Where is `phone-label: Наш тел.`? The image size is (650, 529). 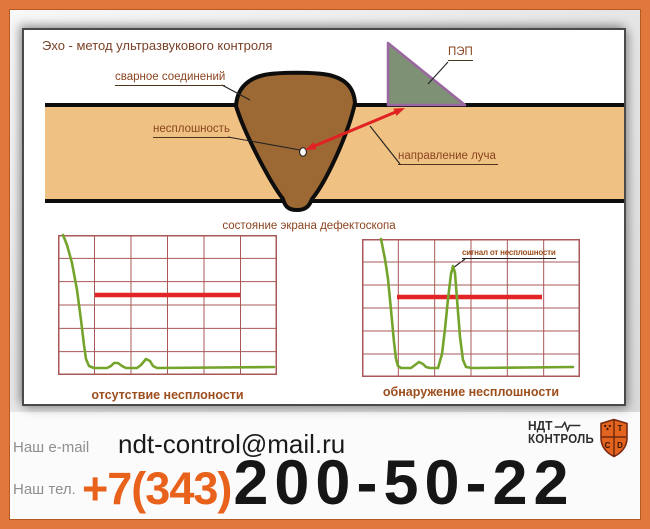
phone-label: Наш тел. is located at coordinates (44, 489).